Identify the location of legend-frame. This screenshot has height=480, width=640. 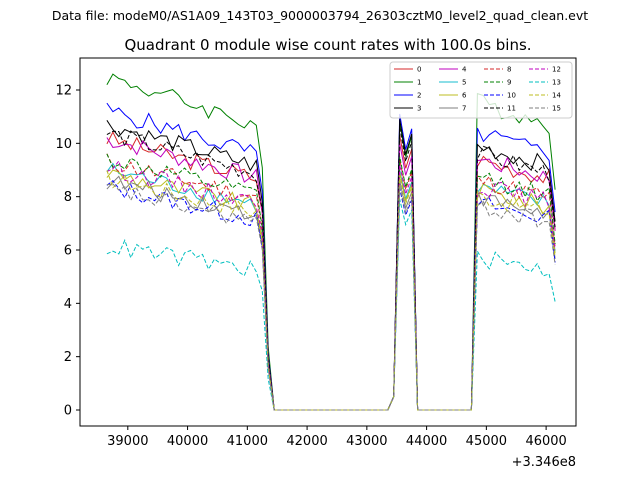
(481, 90).